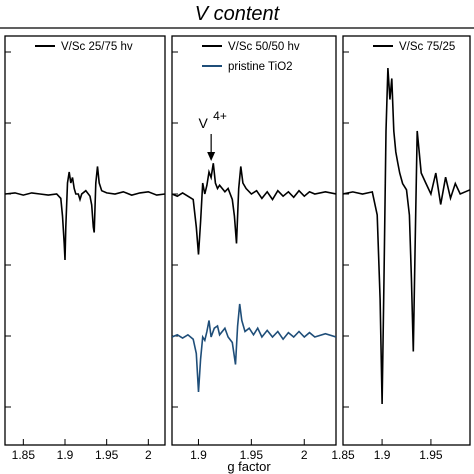  I want to click on panel-1-series-1-line, so click(85, 213).